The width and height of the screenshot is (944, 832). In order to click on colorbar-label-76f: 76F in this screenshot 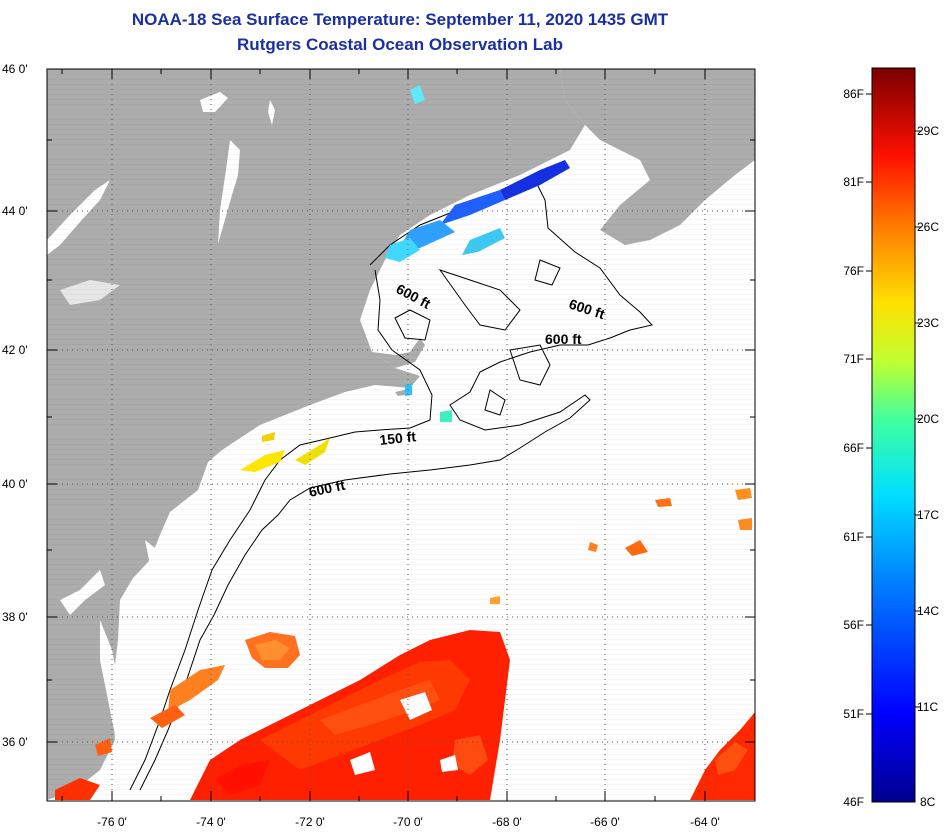, I will do `click(853, 271)`.